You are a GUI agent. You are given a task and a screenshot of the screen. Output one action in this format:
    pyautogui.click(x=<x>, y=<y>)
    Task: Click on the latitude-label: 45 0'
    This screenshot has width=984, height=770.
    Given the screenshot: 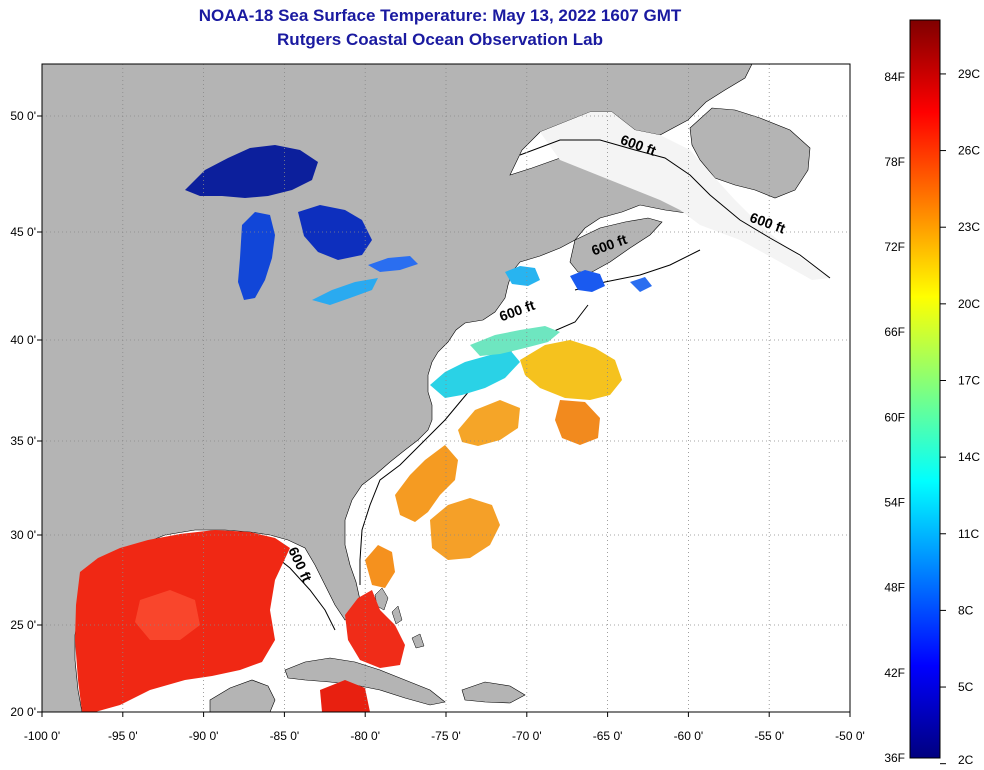 What is the action you would take?
    pyautogui.click(x=23, y=232)
    